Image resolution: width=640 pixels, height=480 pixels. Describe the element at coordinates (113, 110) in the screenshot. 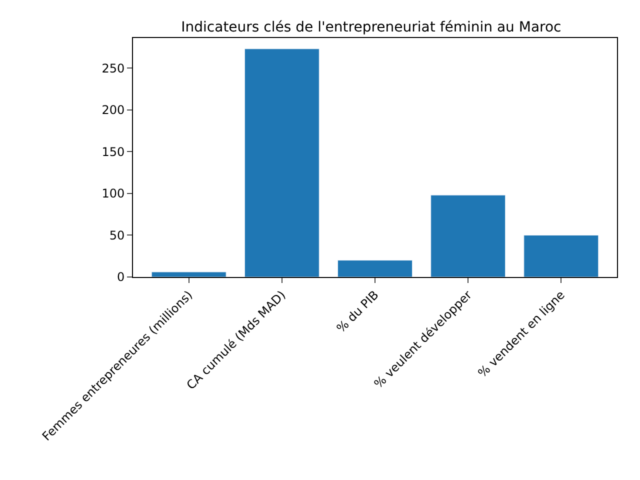

I see `y-tick-label: 200` at that location.